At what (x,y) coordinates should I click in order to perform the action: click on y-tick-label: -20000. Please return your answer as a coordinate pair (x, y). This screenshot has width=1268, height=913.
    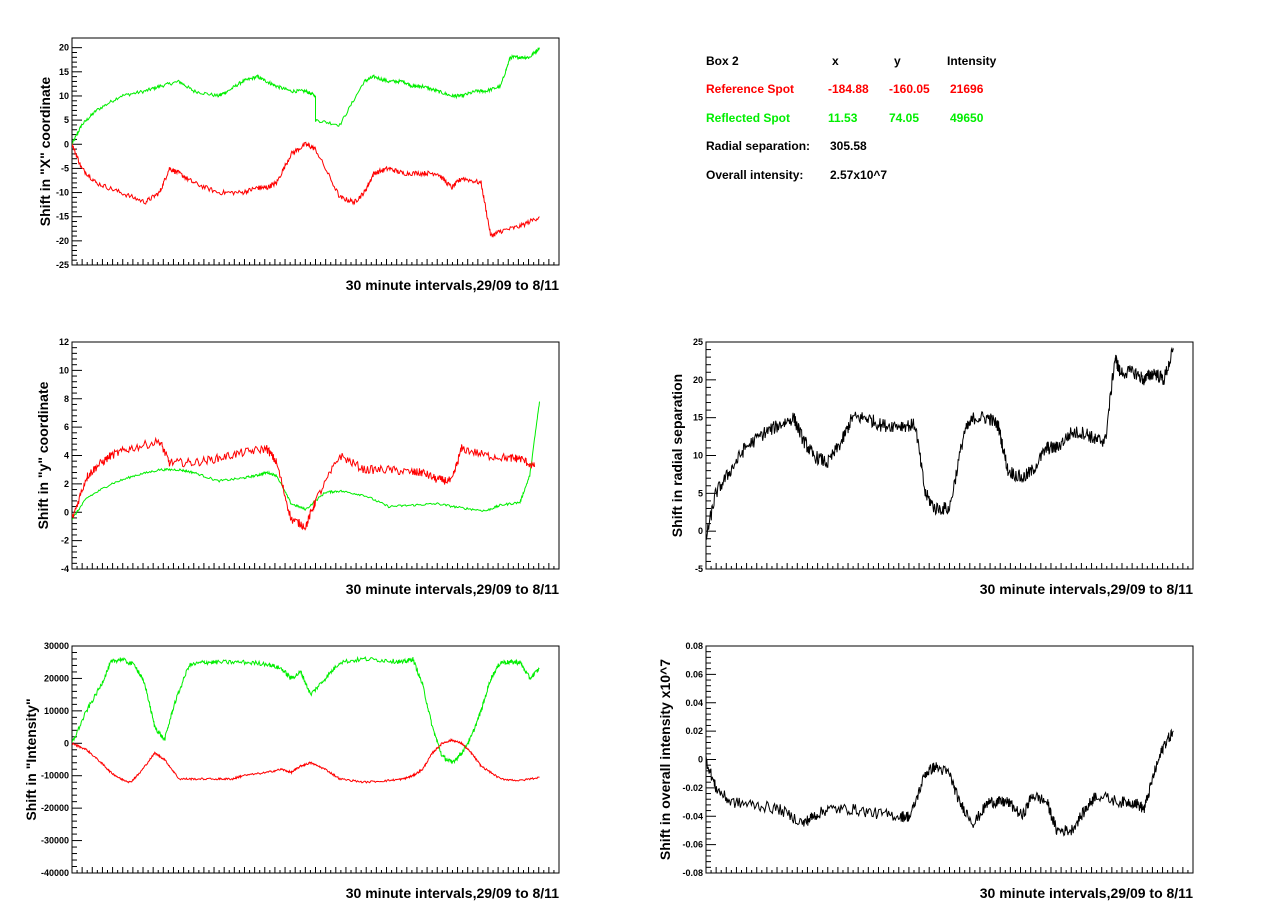
    Looking at the image, I should click on (55, 808).